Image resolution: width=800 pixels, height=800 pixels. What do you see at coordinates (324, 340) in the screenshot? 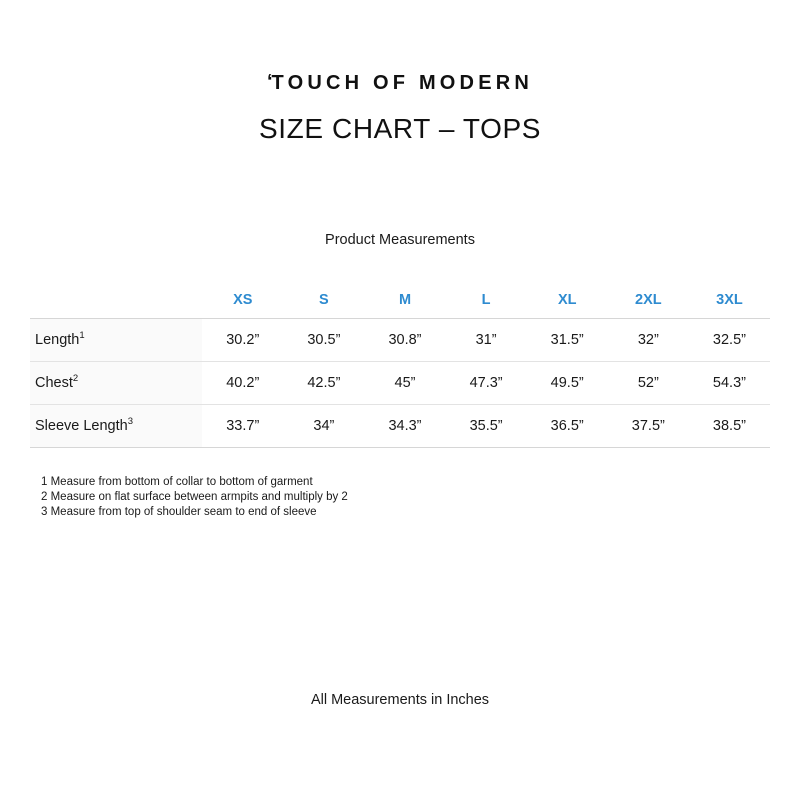
I see `cell-length-s: 30.5”` at bounding box center [324, 340].